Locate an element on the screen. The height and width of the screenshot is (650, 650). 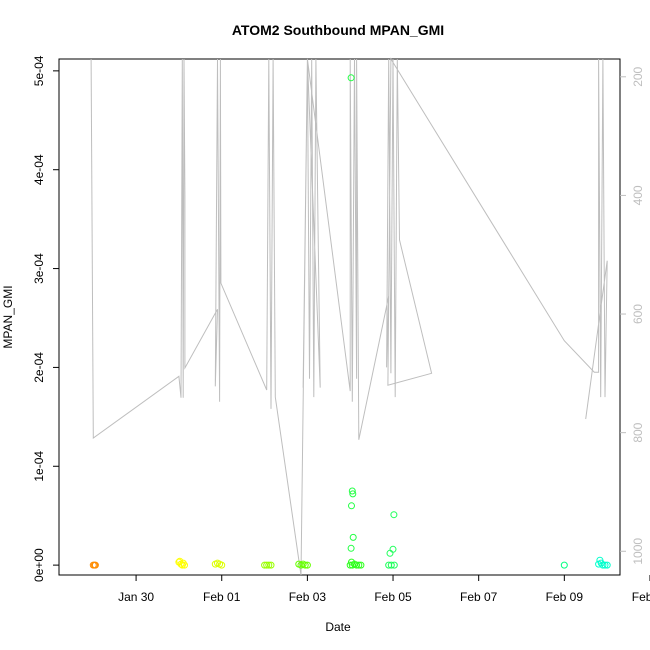
y-tick-label: 3e-04 is located at coordinates (39, 268).